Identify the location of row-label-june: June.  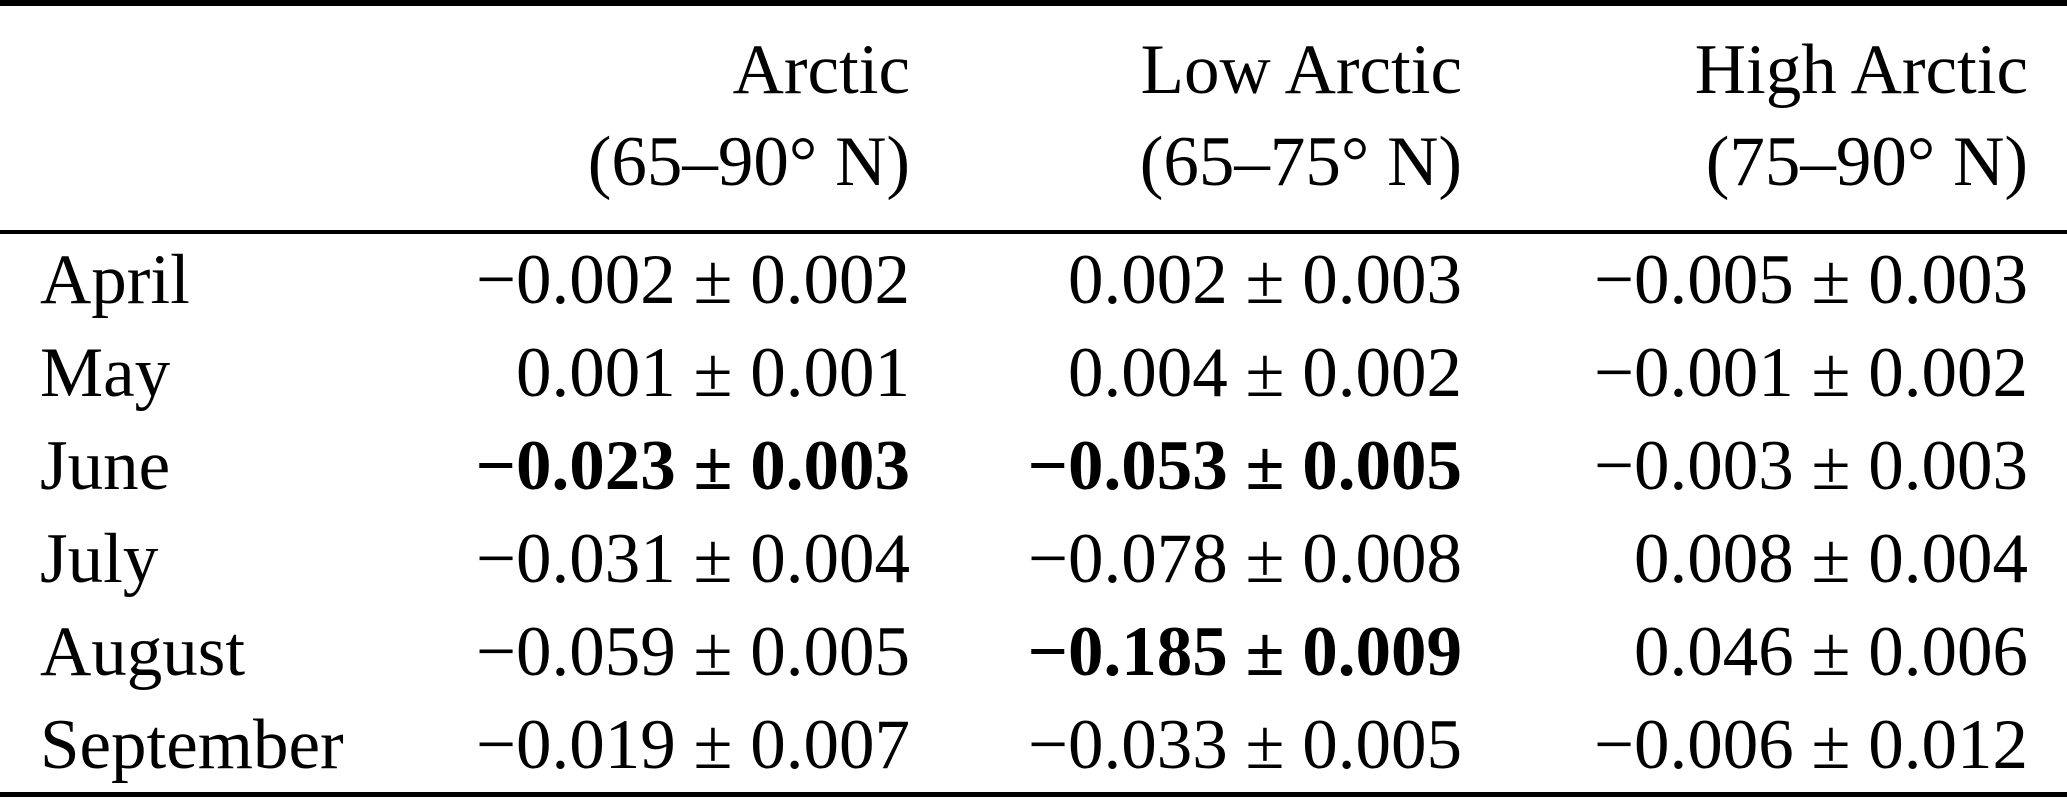
(105, 466).